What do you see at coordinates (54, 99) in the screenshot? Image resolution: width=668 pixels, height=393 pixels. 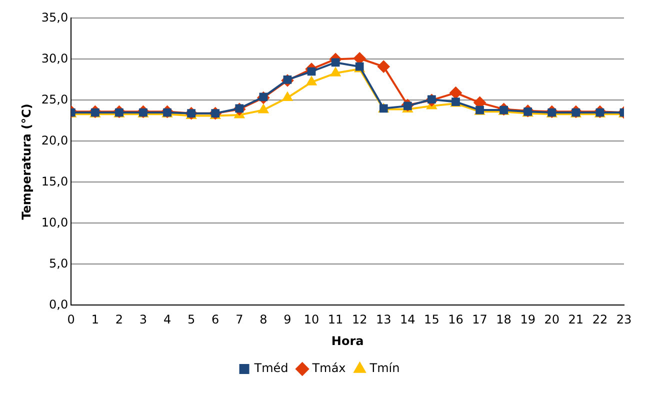 I see `y-tick-label: 25,0` at bounding box center [54, 99].